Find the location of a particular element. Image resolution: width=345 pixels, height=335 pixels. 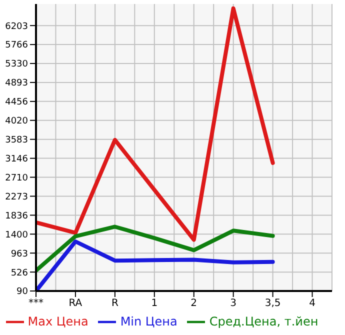

x-tick-label: *** is located at coordinates (36, 304).